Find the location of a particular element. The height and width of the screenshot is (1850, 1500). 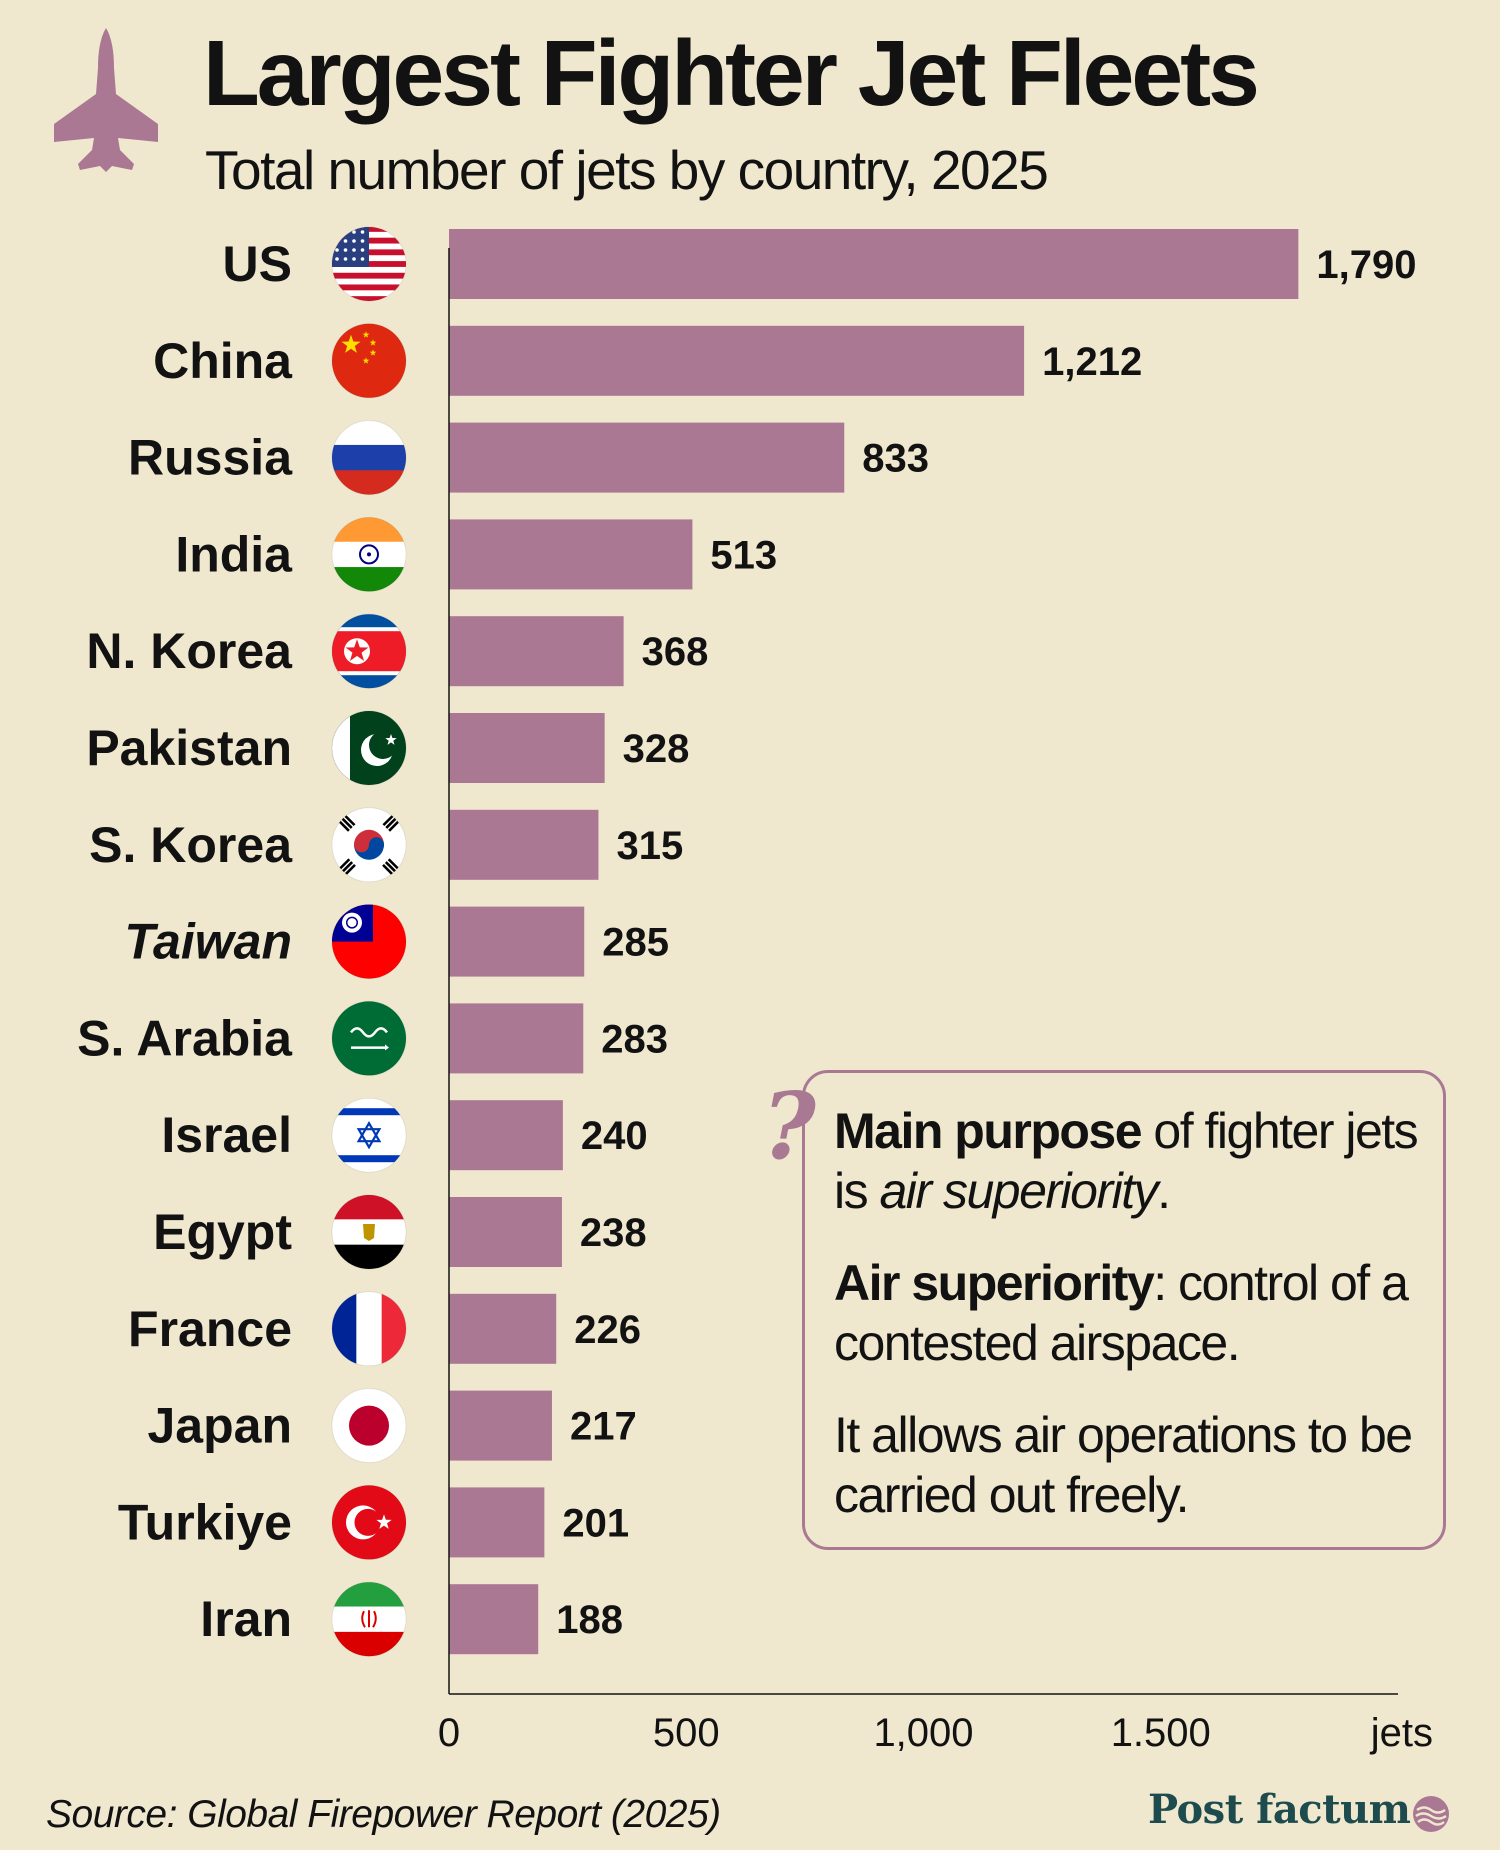

country-label-egypt: Egypt is located at coordinates (222, 1232).